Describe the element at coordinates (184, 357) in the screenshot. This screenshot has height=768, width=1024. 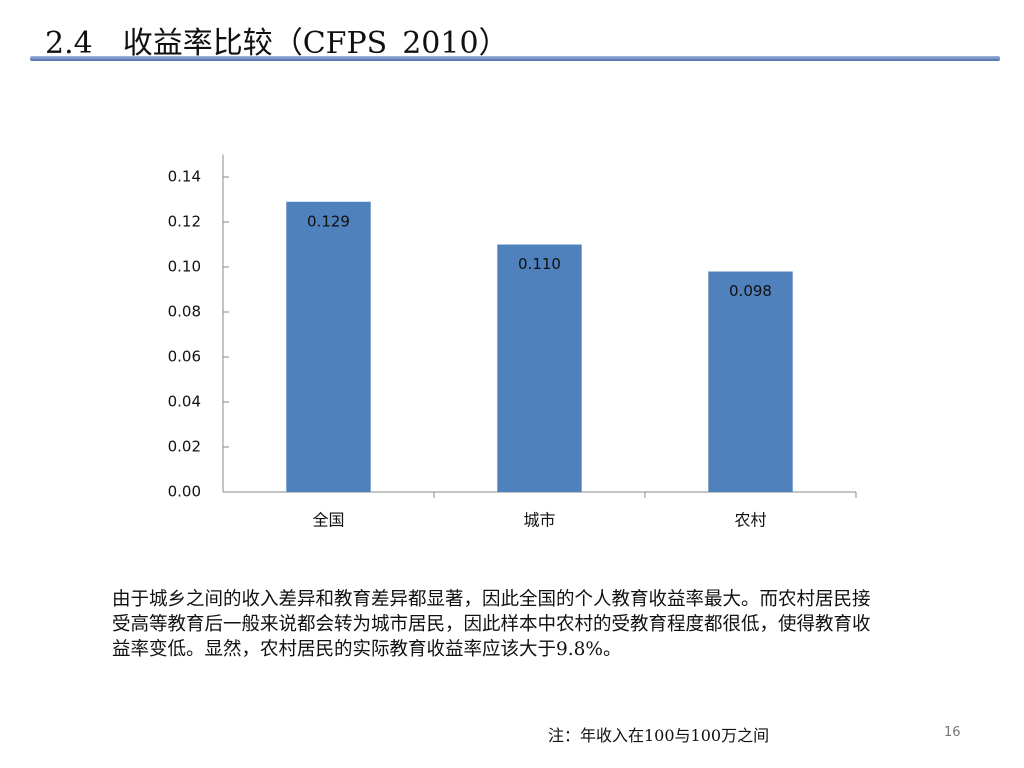
I see `y-tick-label: 0.06` at that location.